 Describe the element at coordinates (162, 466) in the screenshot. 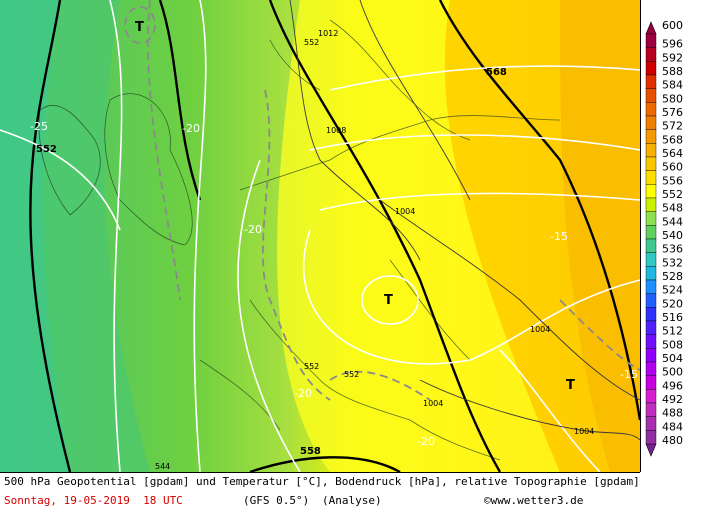

I see `height-label: 544` at that location.